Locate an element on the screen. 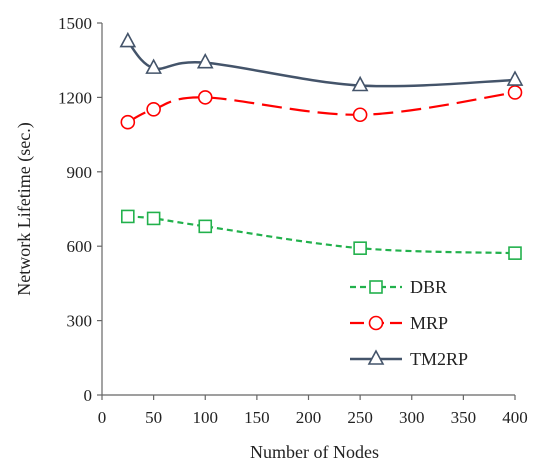  x-tick-labels: 0 50 100 150 200 250 300 350 400 is located at coordinates (313, 417).